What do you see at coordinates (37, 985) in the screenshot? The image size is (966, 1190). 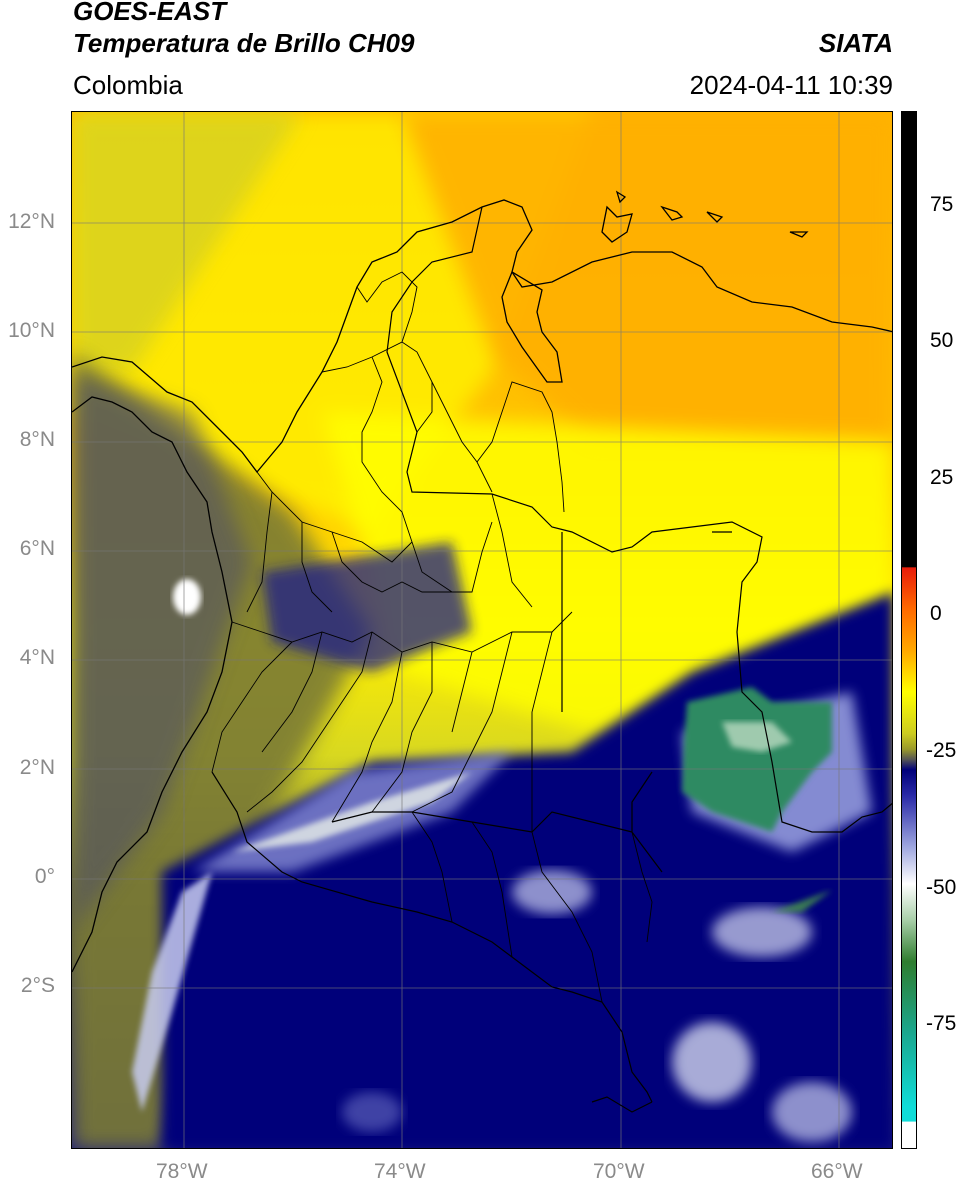 I see `lat-label: 2°S` at bounding box center [37, 985].